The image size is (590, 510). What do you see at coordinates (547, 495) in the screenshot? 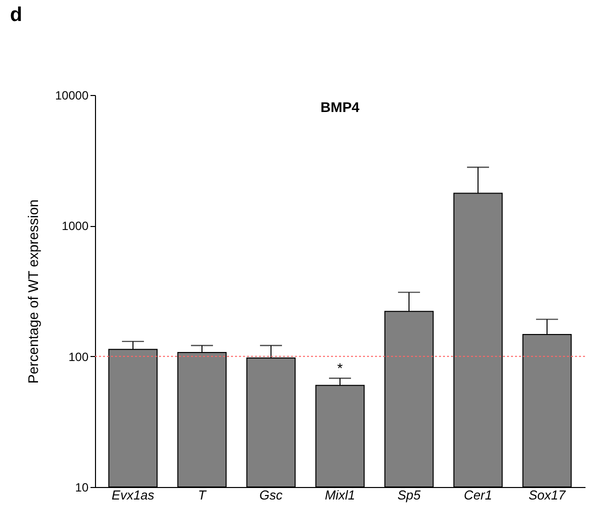
I see `x-tick-label: Sox17` at bounding box center [547, 495].